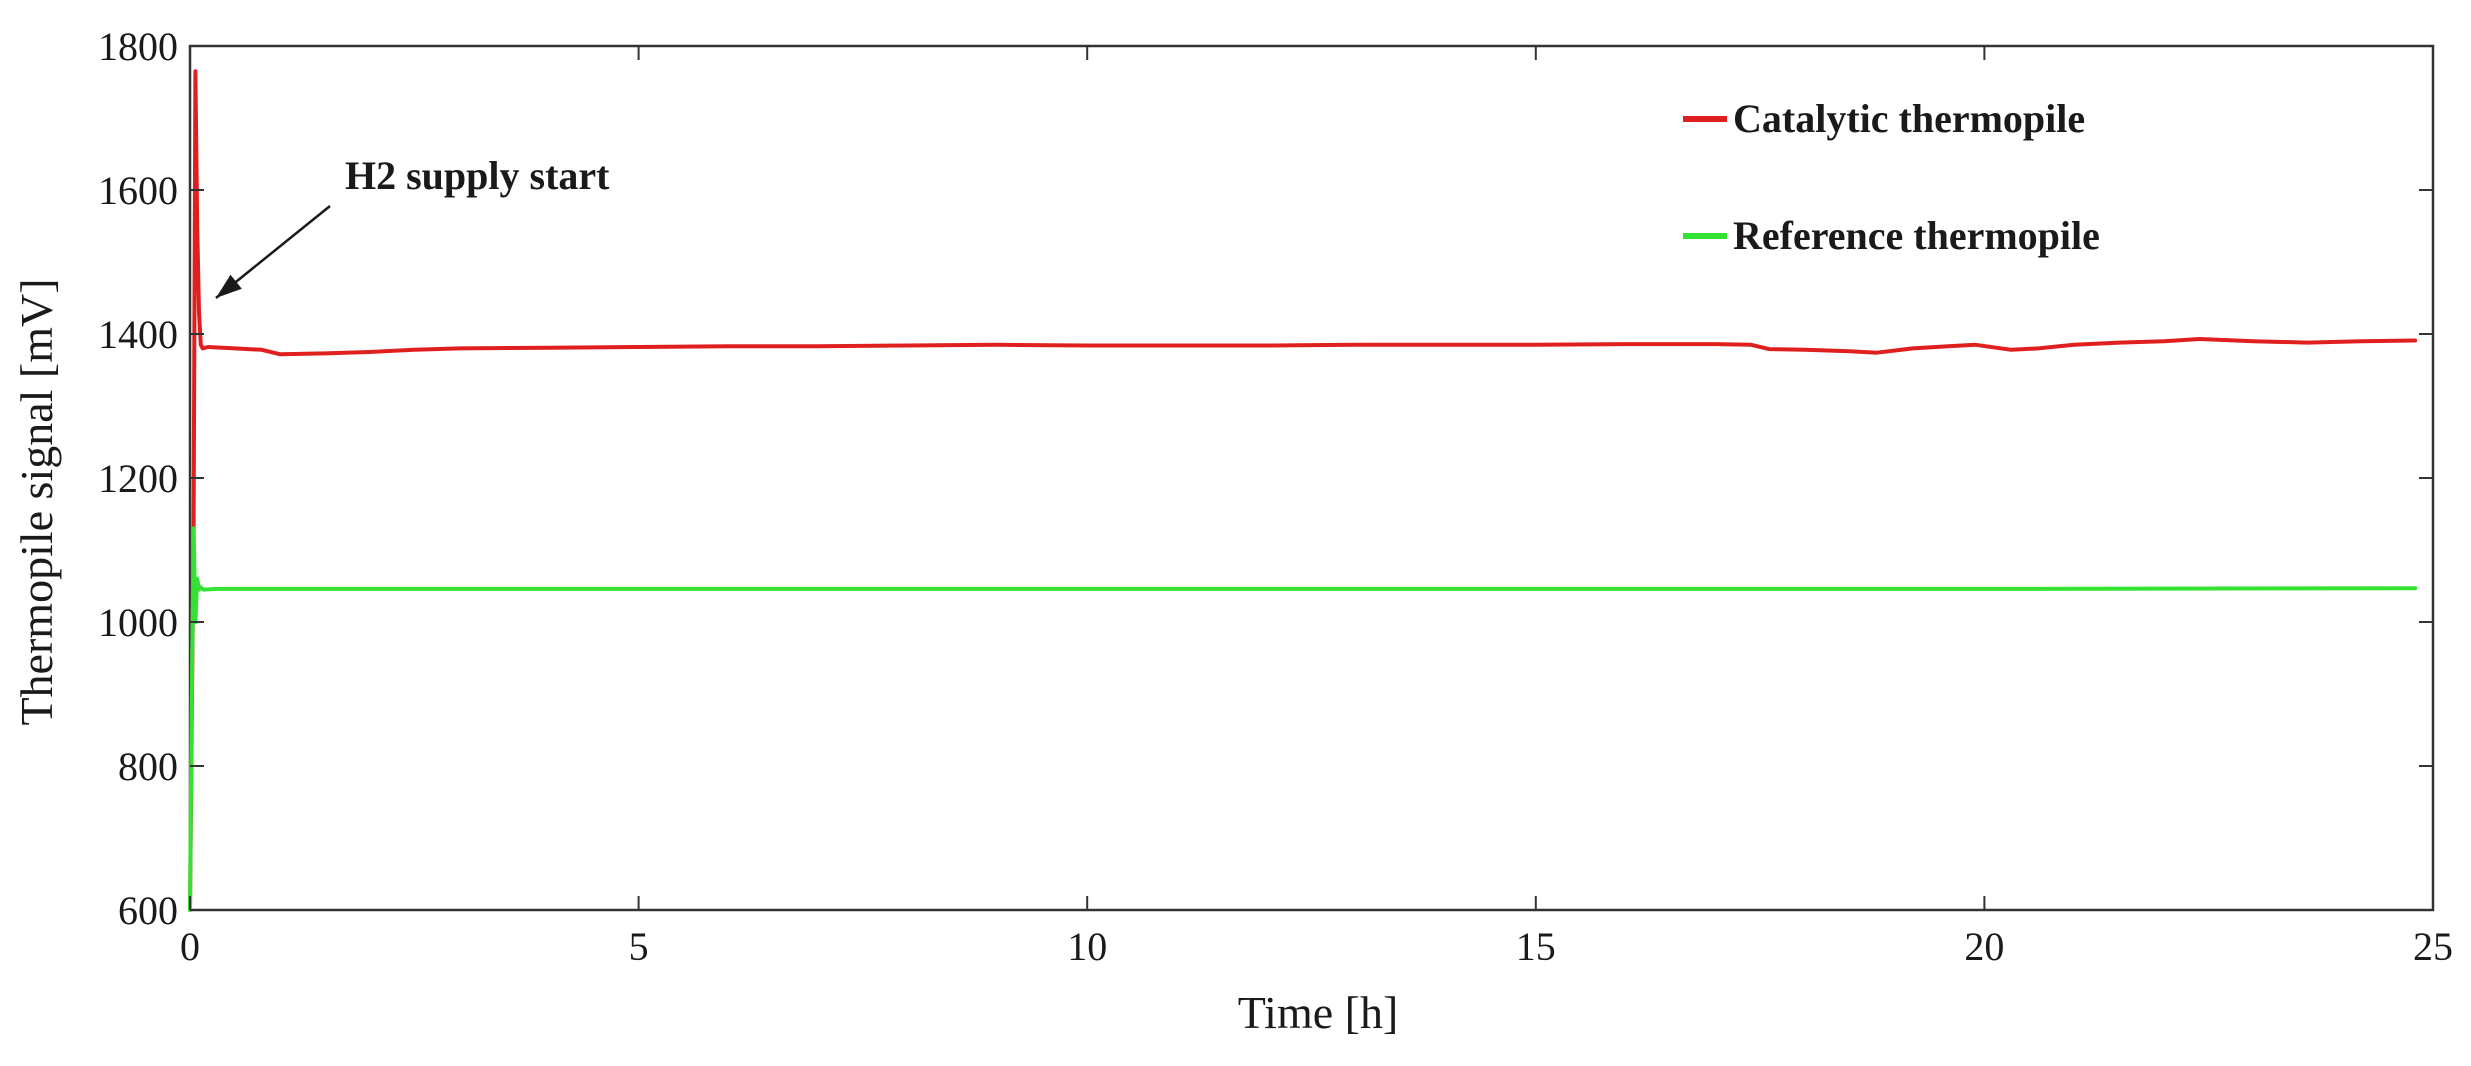  What do you see at coordinates (477, 175) in the screenshot?
I see `annotation-text: H2 supply start` at bounding box center [477, 175].